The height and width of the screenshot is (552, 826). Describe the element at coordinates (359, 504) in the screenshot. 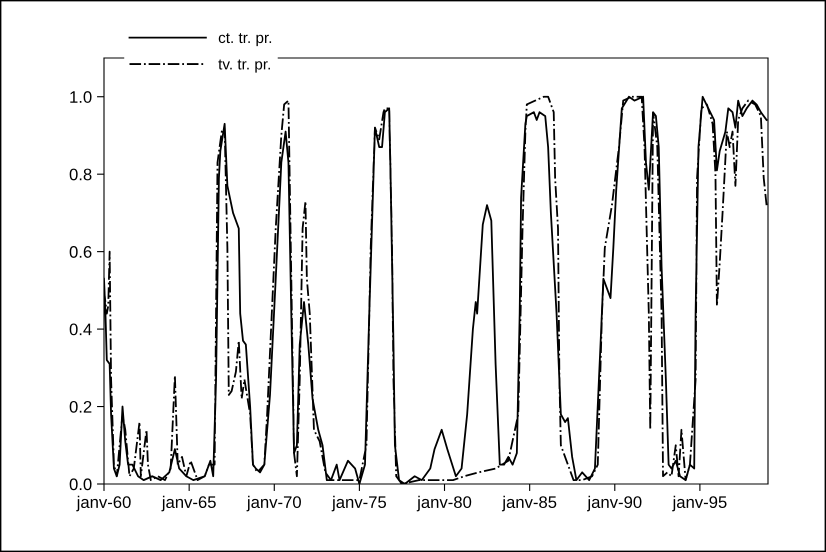

I see `x-tick-label: janv-75` at that location.